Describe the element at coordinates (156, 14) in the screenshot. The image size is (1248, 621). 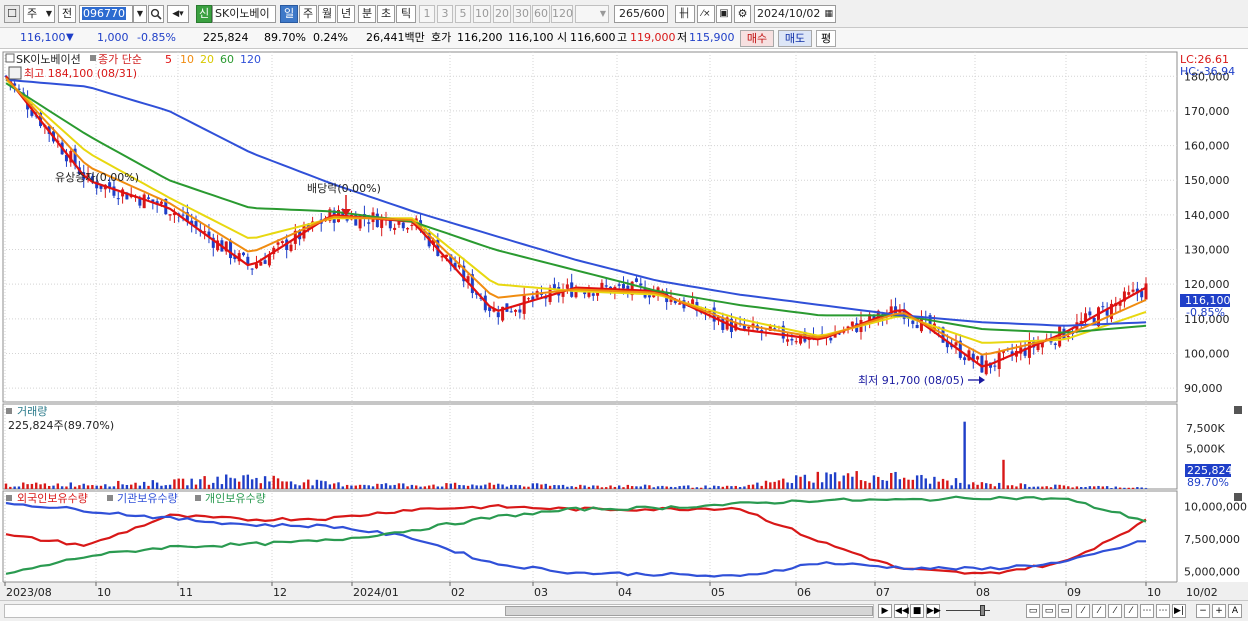
I see `search-button` at that location.